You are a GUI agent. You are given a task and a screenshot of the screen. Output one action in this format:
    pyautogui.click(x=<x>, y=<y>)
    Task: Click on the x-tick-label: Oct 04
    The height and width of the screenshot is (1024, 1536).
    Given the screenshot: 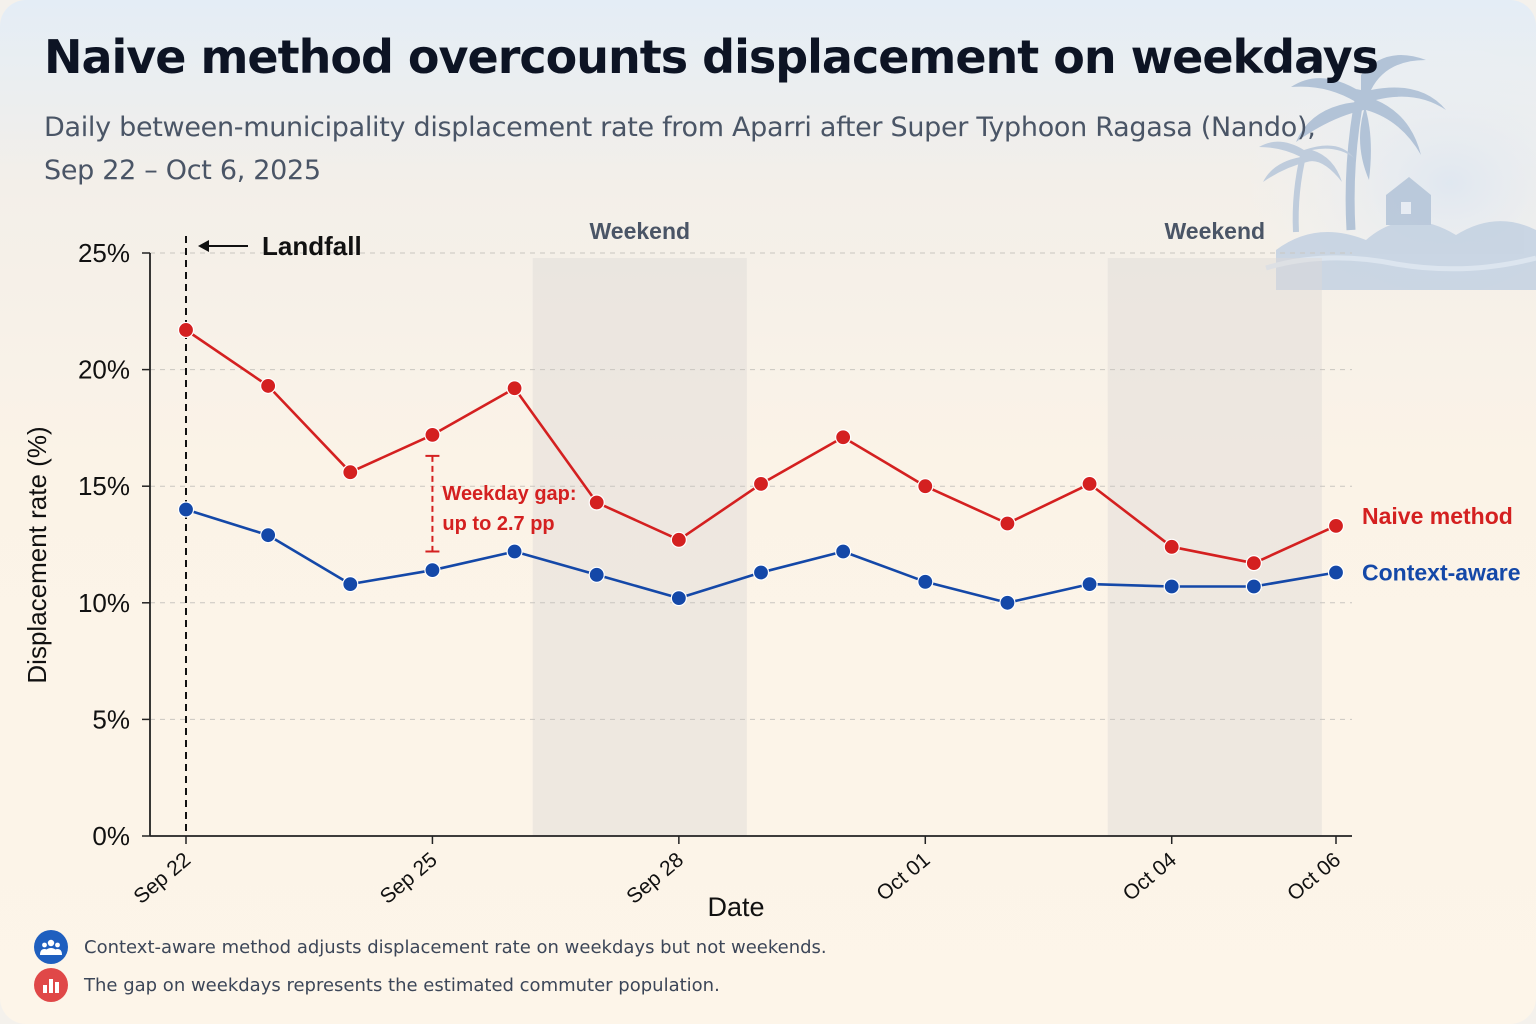 What is the action you would take?
    pyautogui.click(x=1150, y=877)
    